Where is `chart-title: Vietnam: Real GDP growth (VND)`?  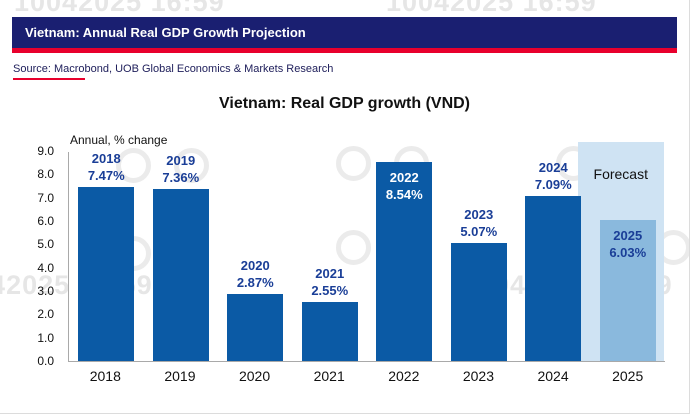 chart-title: Vietnam: Real GDP growth (VND) is located at coordinates (344, 103).